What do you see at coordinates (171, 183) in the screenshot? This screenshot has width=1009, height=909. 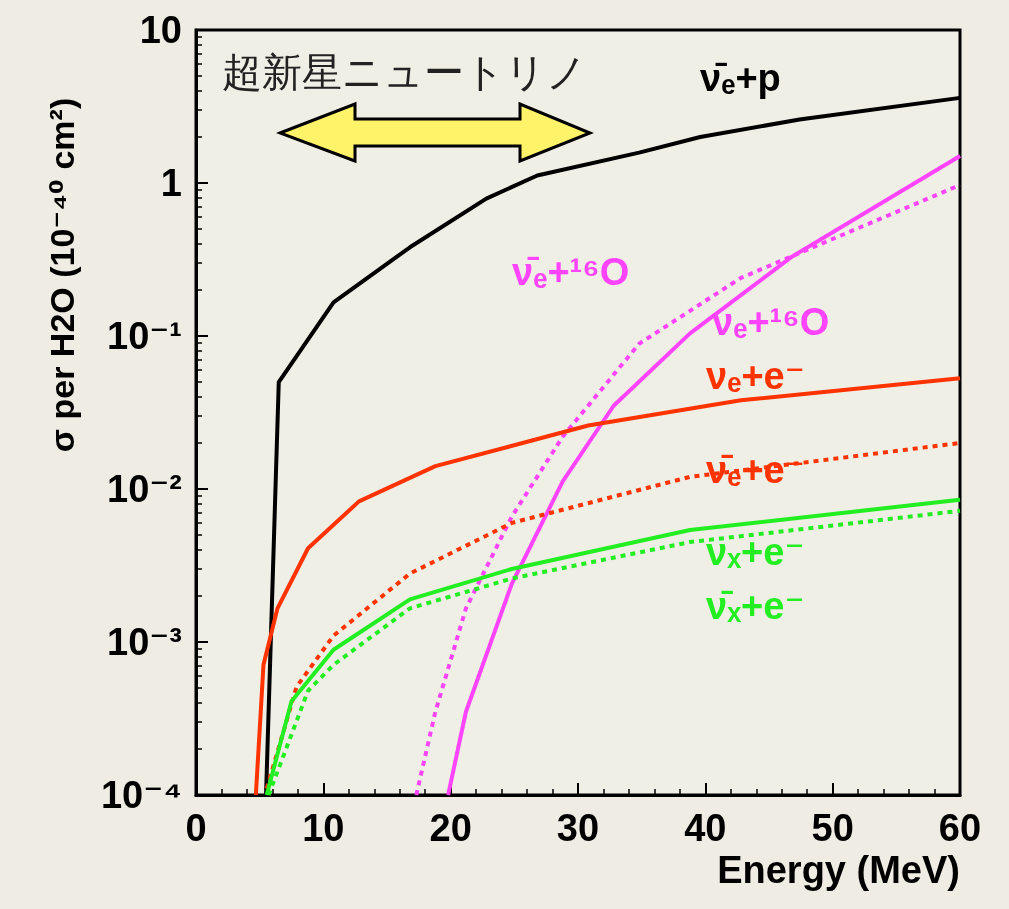 I see `y-tick-label: 1` at bounding box center [171, 183].